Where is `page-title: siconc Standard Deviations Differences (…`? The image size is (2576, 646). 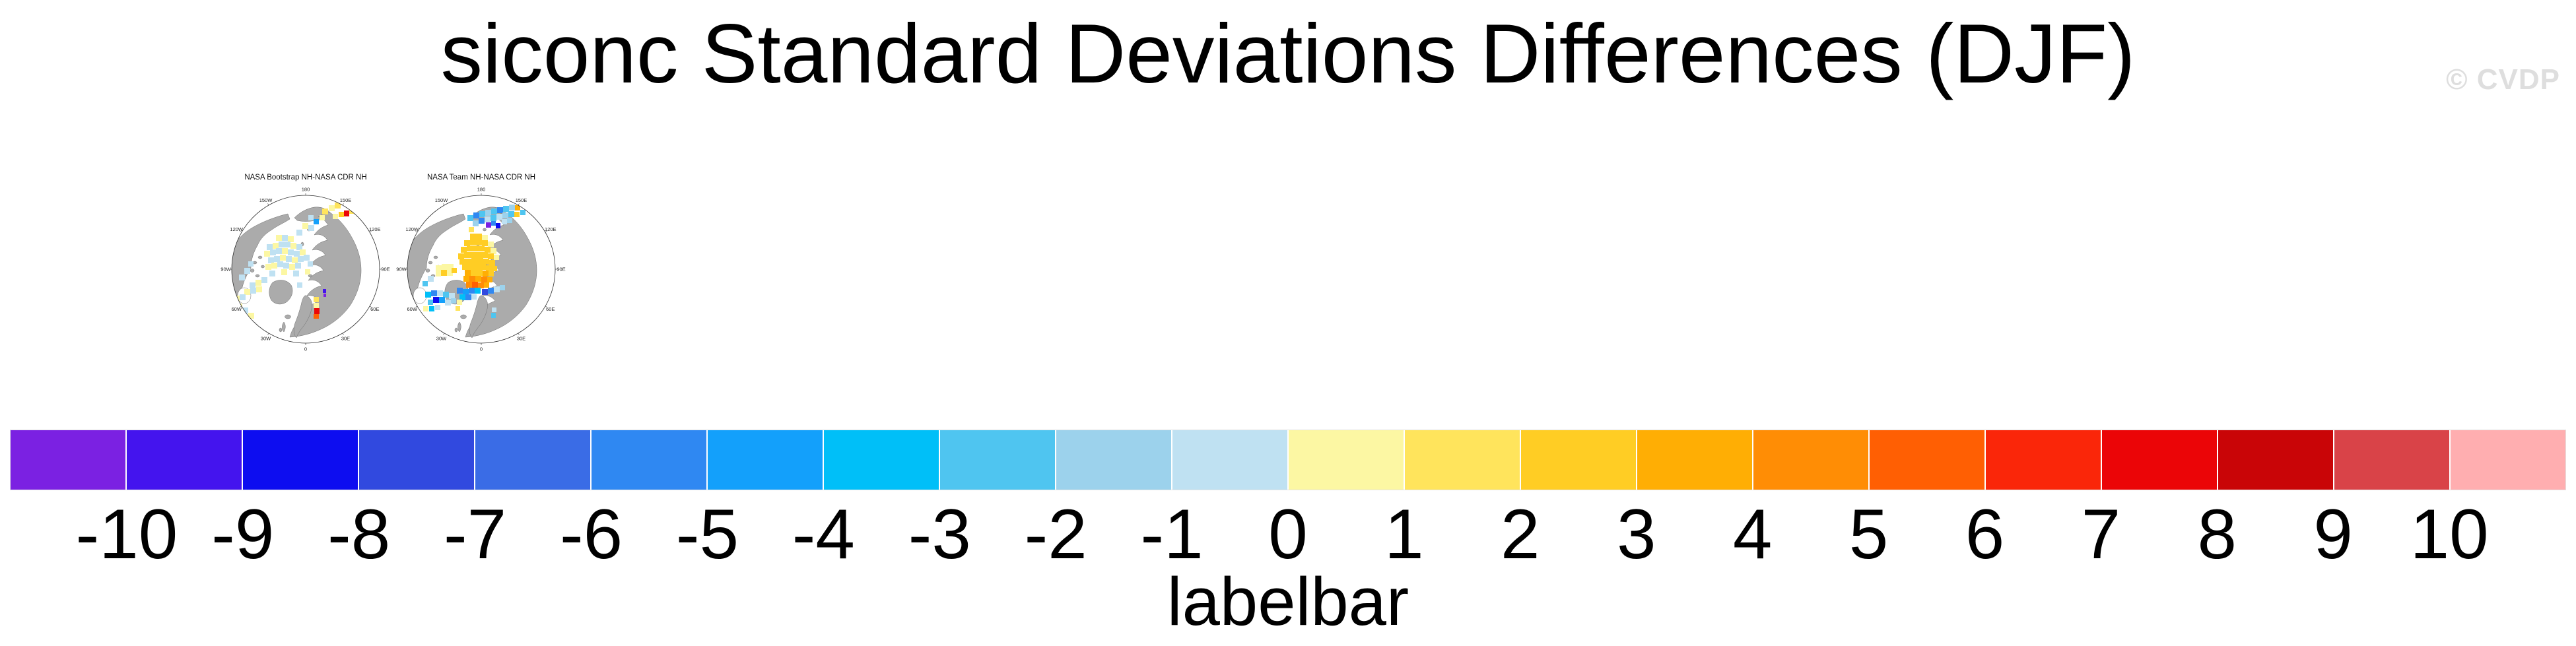 page-title: siconc Standard Deviations Differences (… is located at coordinates (1288, 53).